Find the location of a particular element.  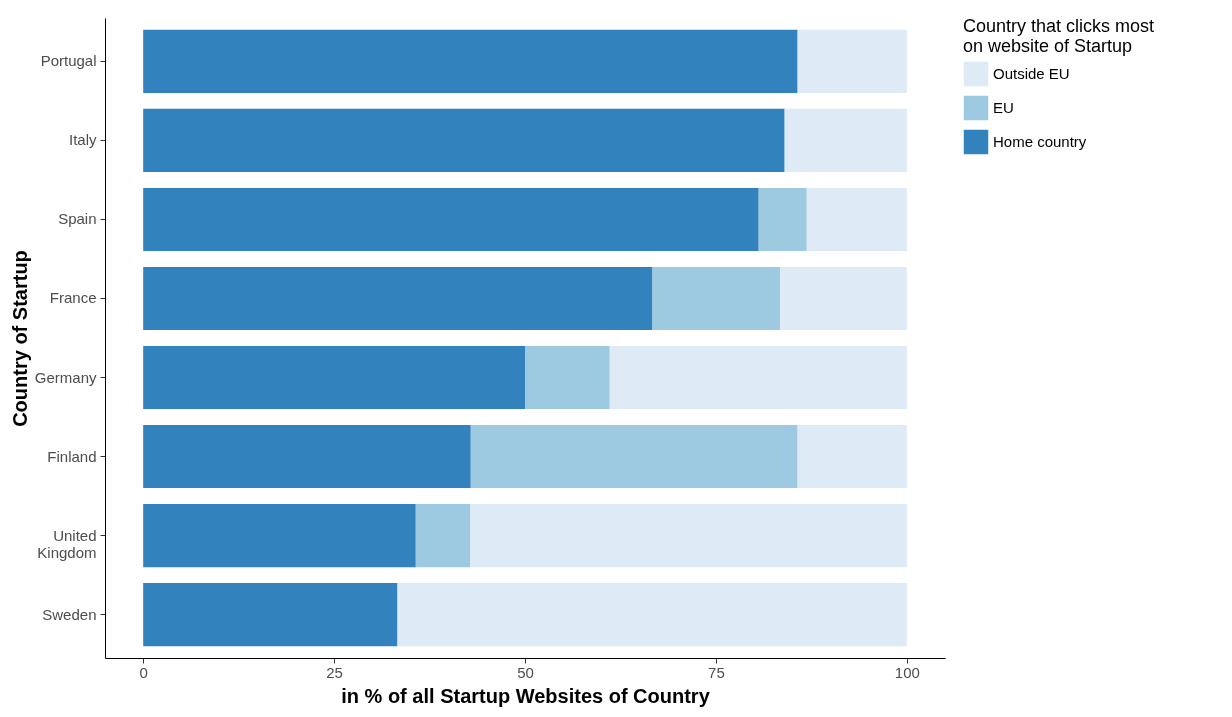

y-tick-label: Portugal is located at coordinates (68, 61).